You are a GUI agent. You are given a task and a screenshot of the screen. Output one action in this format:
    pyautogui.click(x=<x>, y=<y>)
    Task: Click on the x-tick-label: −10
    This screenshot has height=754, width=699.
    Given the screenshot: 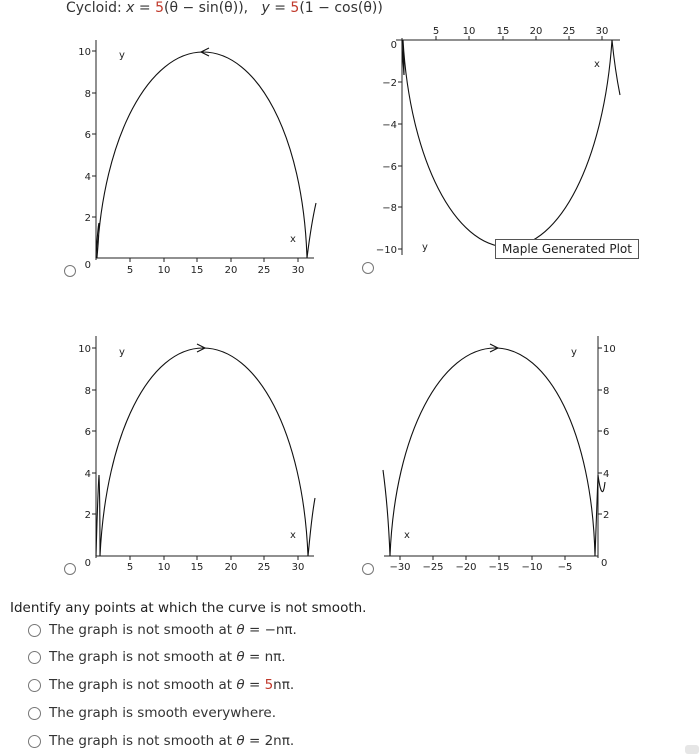 What is the action you would take?
    pyautogui.click(x=531, y=567)
    